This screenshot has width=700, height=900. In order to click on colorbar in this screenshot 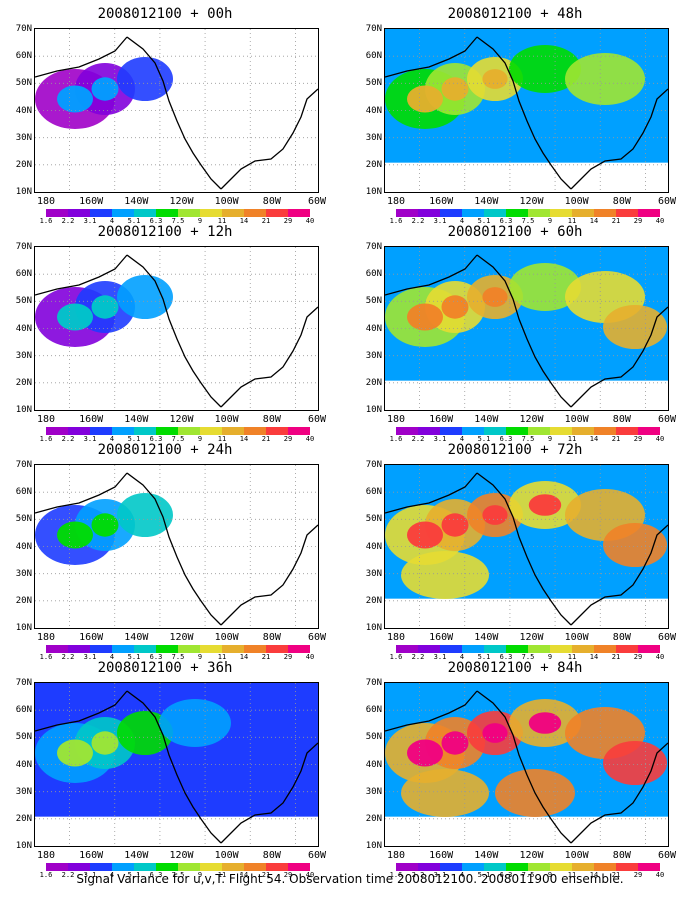, I will do `click(528, 431)`.